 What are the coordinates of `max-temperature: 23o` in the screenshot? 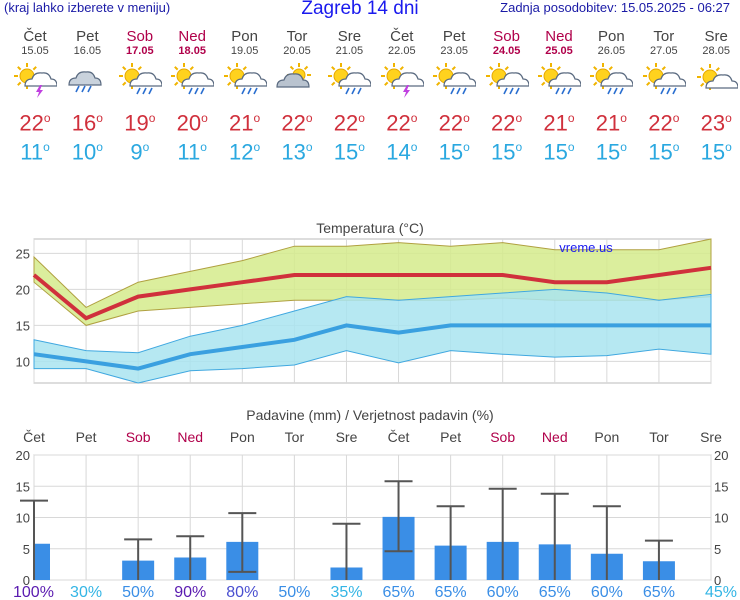 It's located at (716, 123).